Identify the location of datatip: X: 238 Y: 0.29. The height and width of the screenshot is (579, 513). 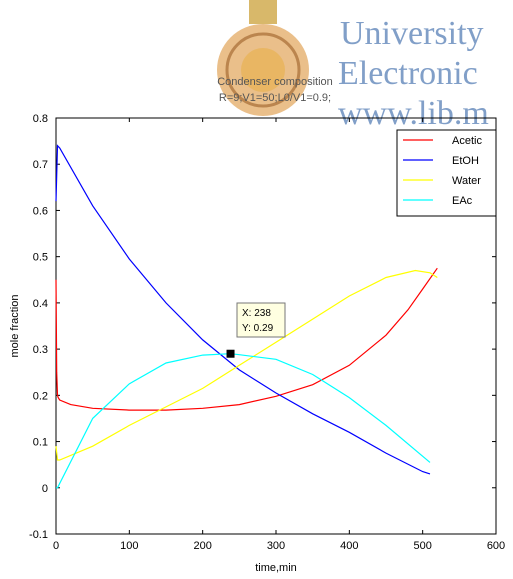
(256, 330).